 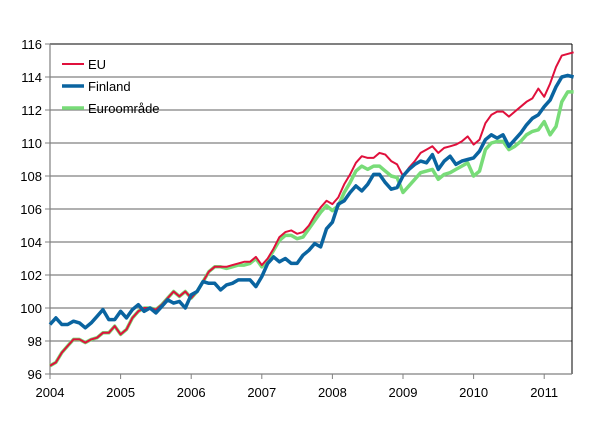 I want to click on legend-label: Finland, so click(x=109, y=86).